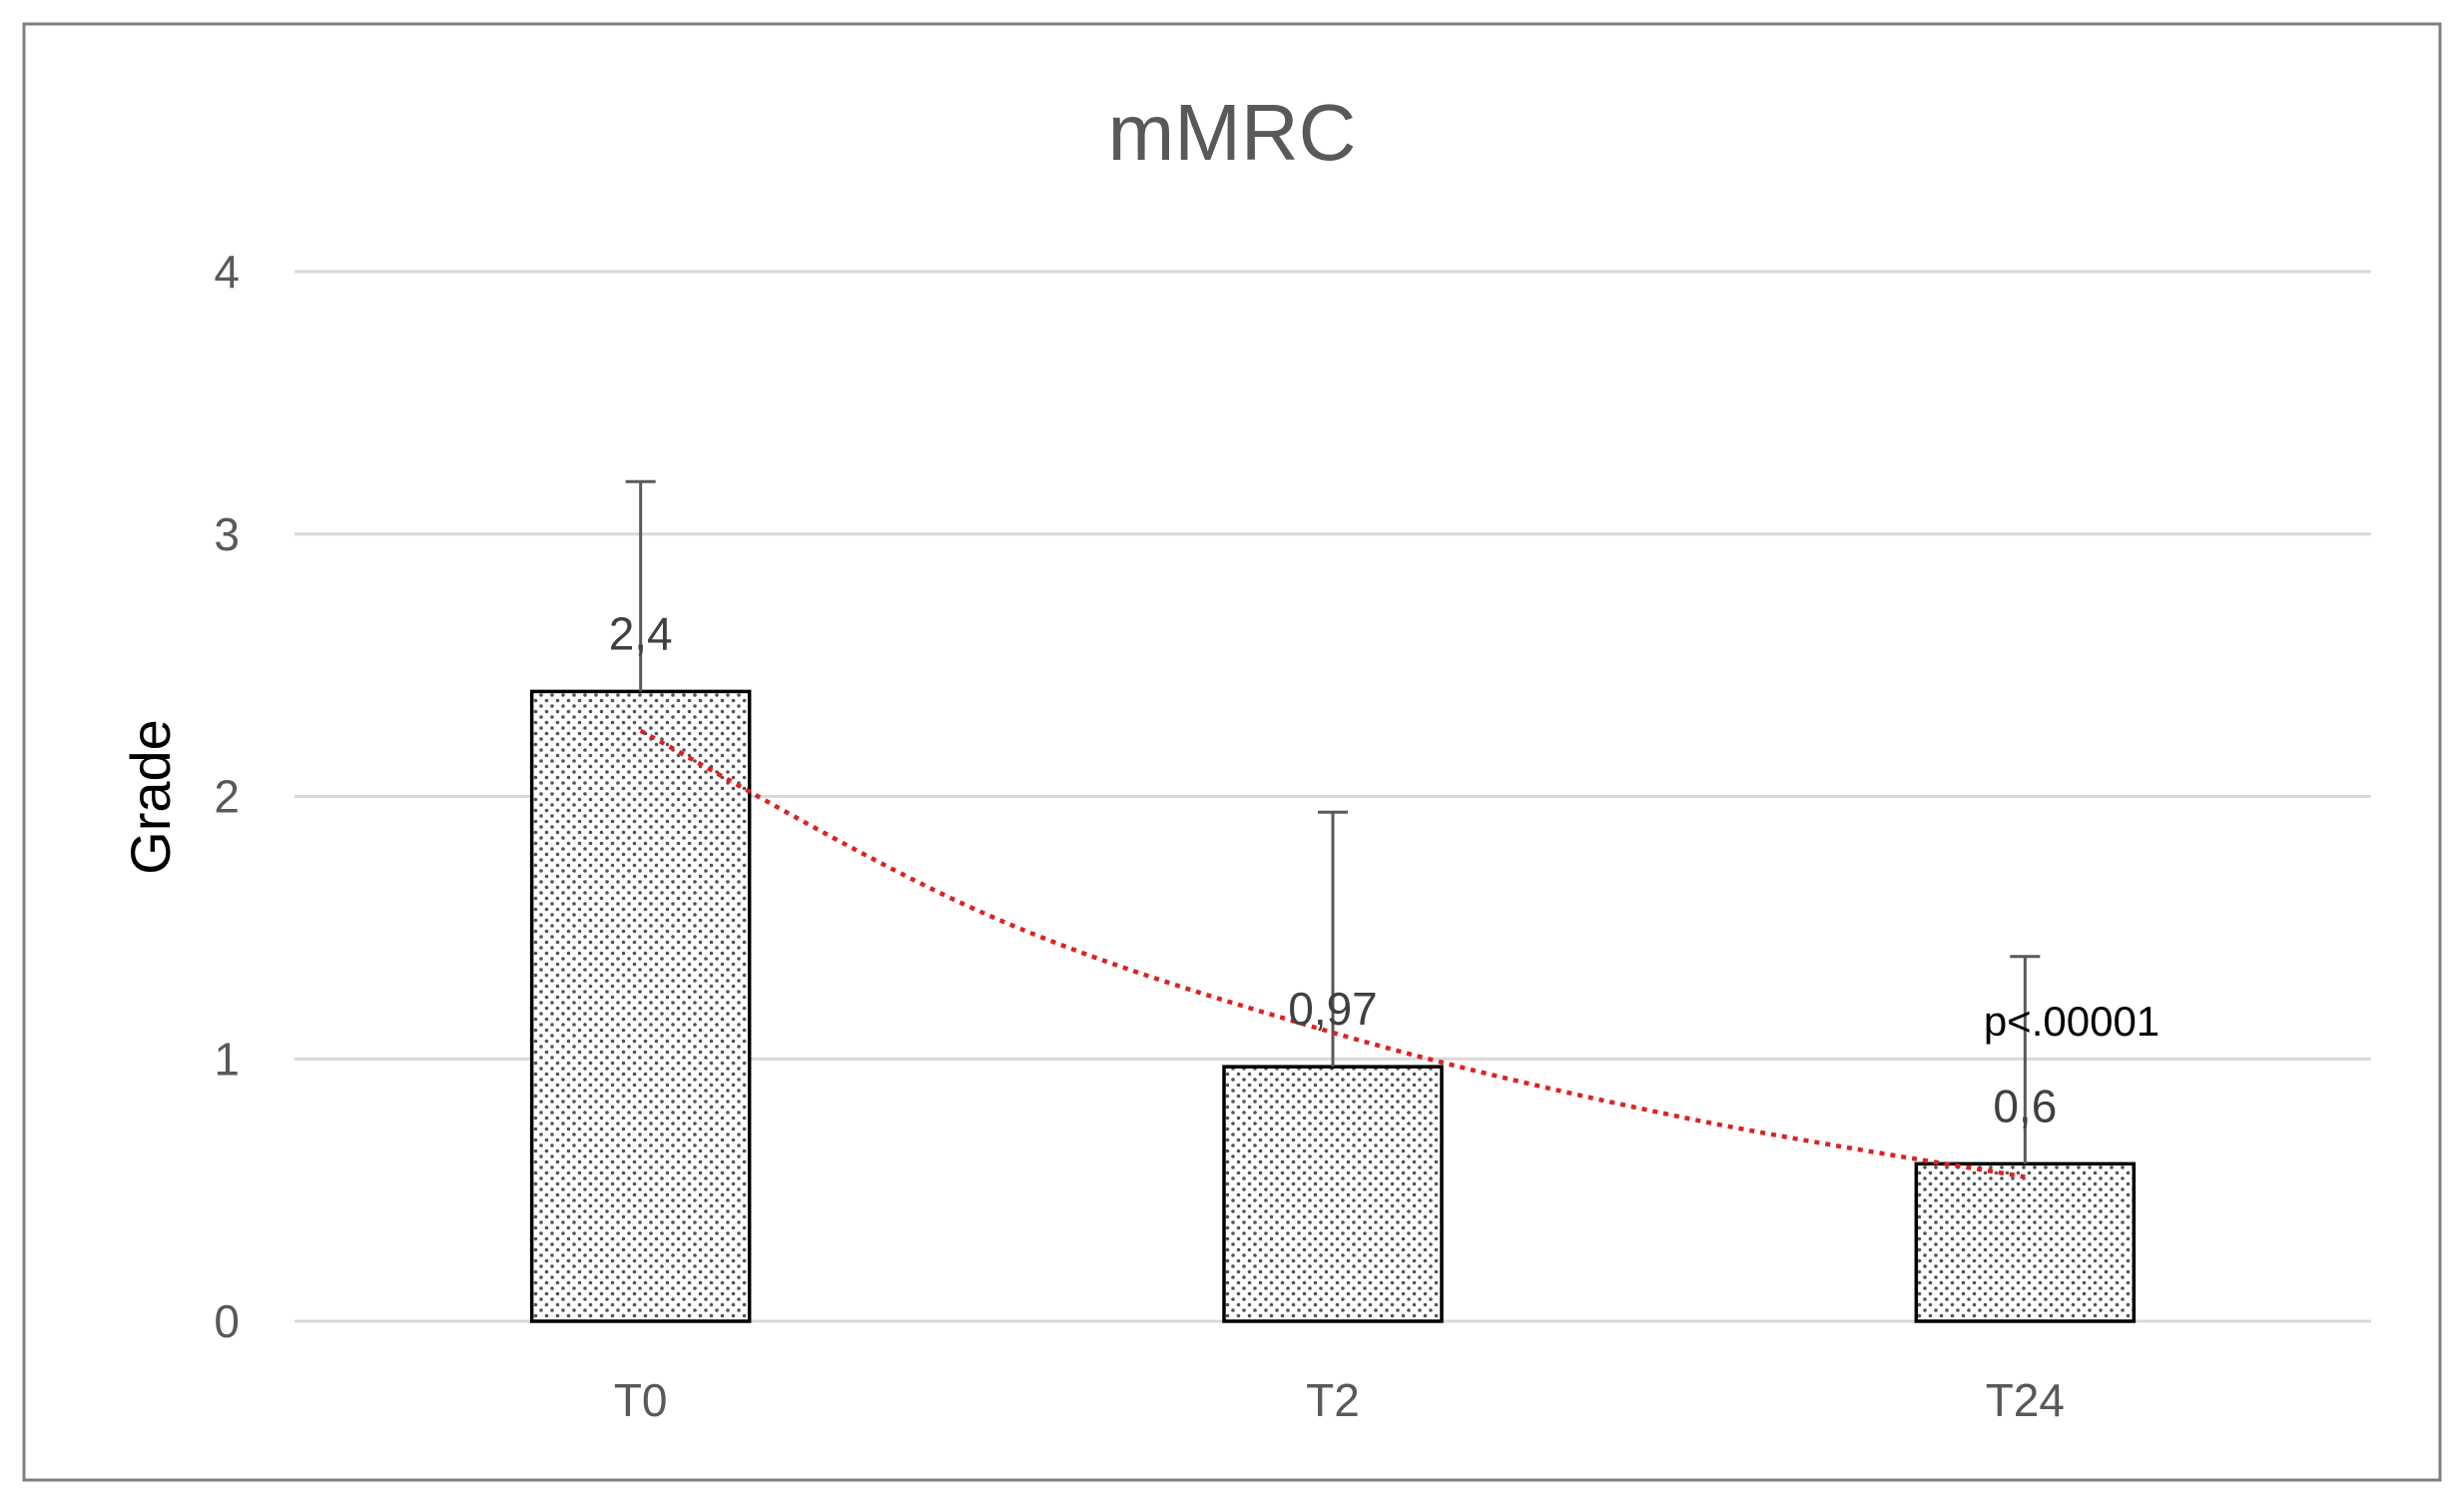 The width and height of the screenshot is (2464, 1509). I want to click on data-label: 0,6, so click(2025, 1106).